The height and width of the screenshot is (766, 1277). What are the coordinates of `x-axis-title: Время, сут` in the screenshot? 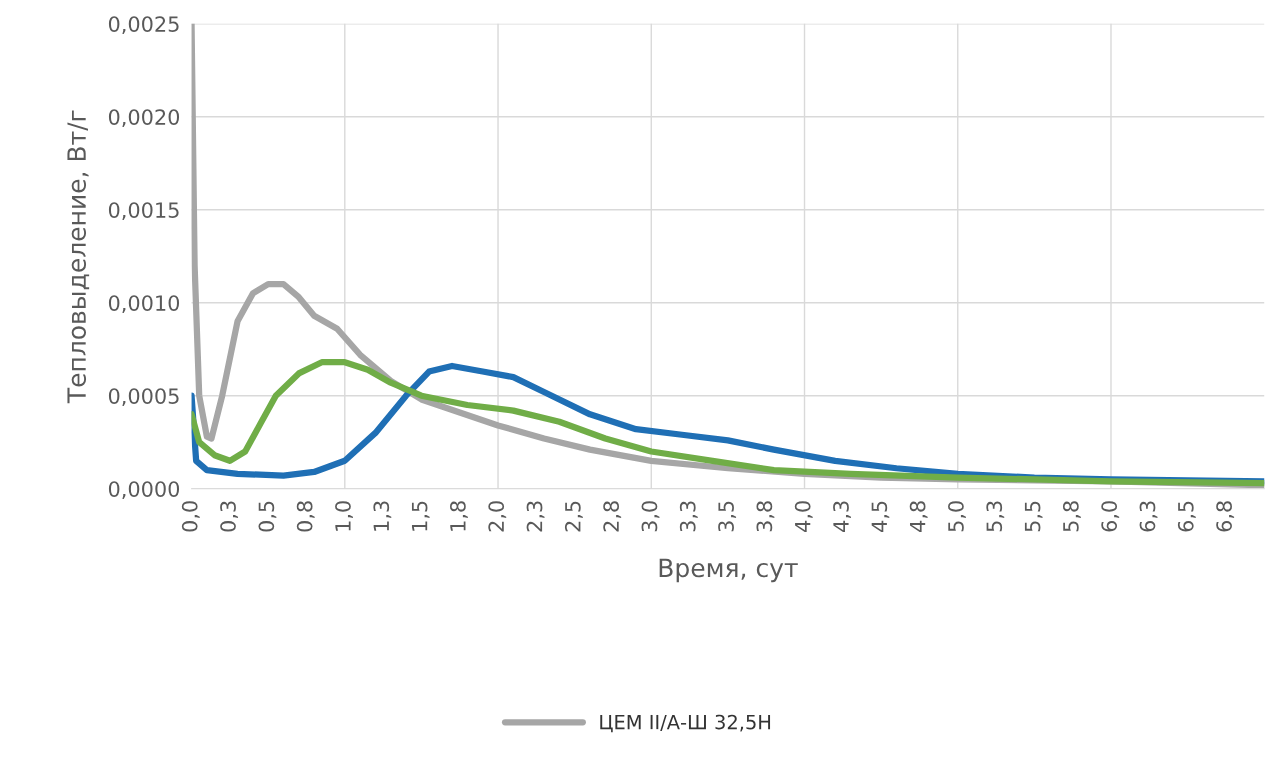 It's located at (728, 570).